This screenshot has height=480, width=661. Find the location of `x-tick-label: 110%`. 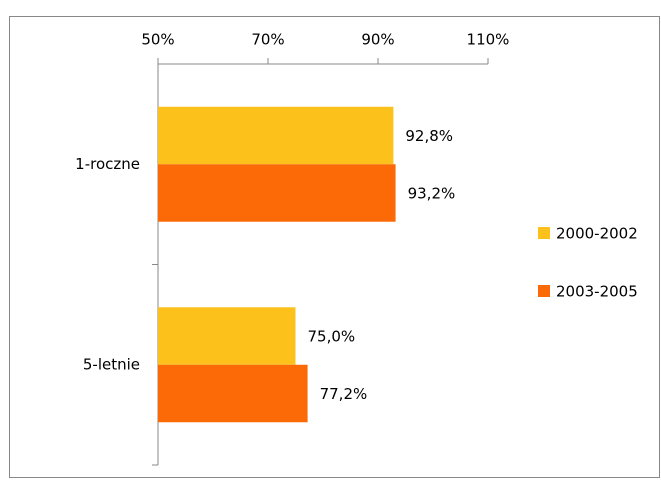

x-tick-label: 110% is located at coordinates (488, 40).